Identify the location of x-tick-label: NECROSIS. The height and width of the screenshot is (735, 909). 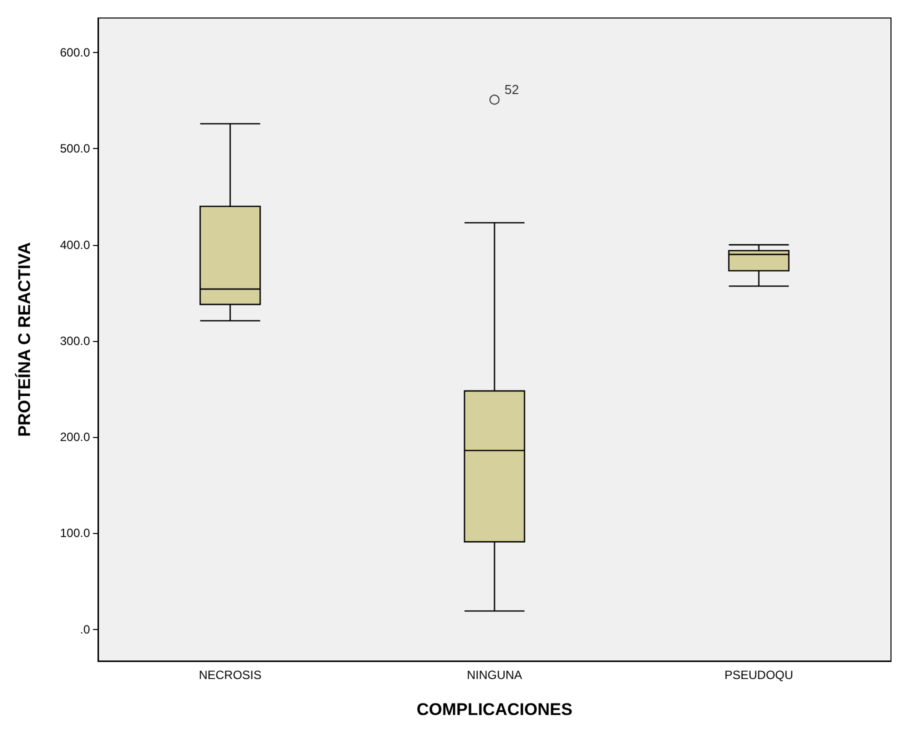
(230, 675).